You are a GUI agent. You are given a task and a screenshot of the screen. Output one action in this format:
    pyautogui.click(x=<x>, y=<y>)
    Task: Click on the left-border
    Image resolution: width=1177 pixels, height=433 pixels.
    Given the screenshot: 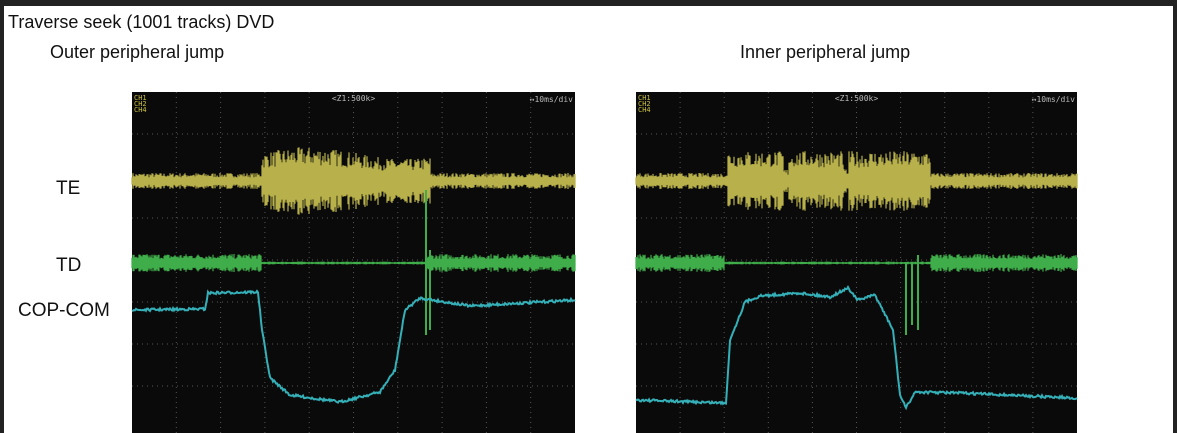 What is the action you would take?
    pyautogui.click(x=2, y=216)
    